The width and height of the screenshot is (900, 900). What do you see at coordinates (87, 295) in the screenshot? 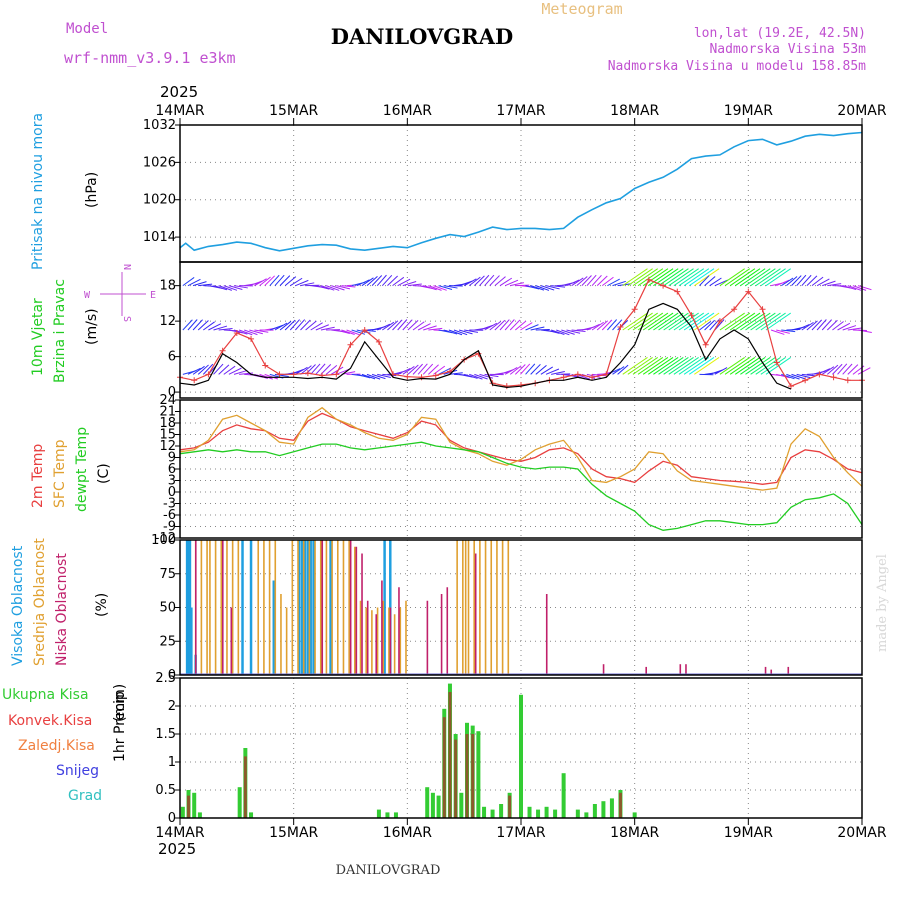
I see `compass-w-label: W` at bounding box center [87, 295].